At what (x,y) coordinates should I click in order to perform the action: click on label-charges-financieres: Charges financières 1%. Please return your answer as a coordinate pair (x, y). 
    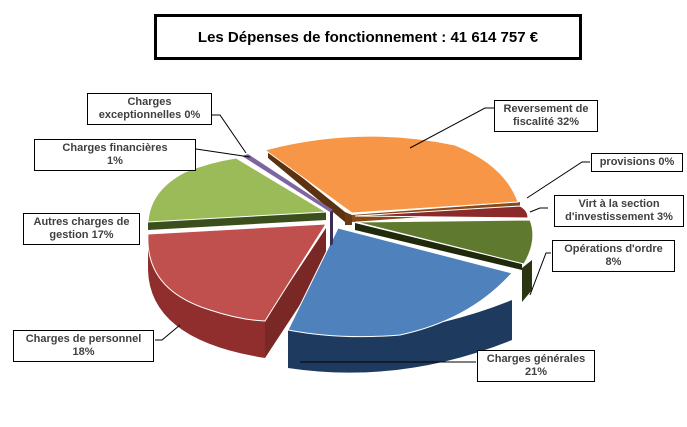
    Looking at the image, I should click on (115, 155).